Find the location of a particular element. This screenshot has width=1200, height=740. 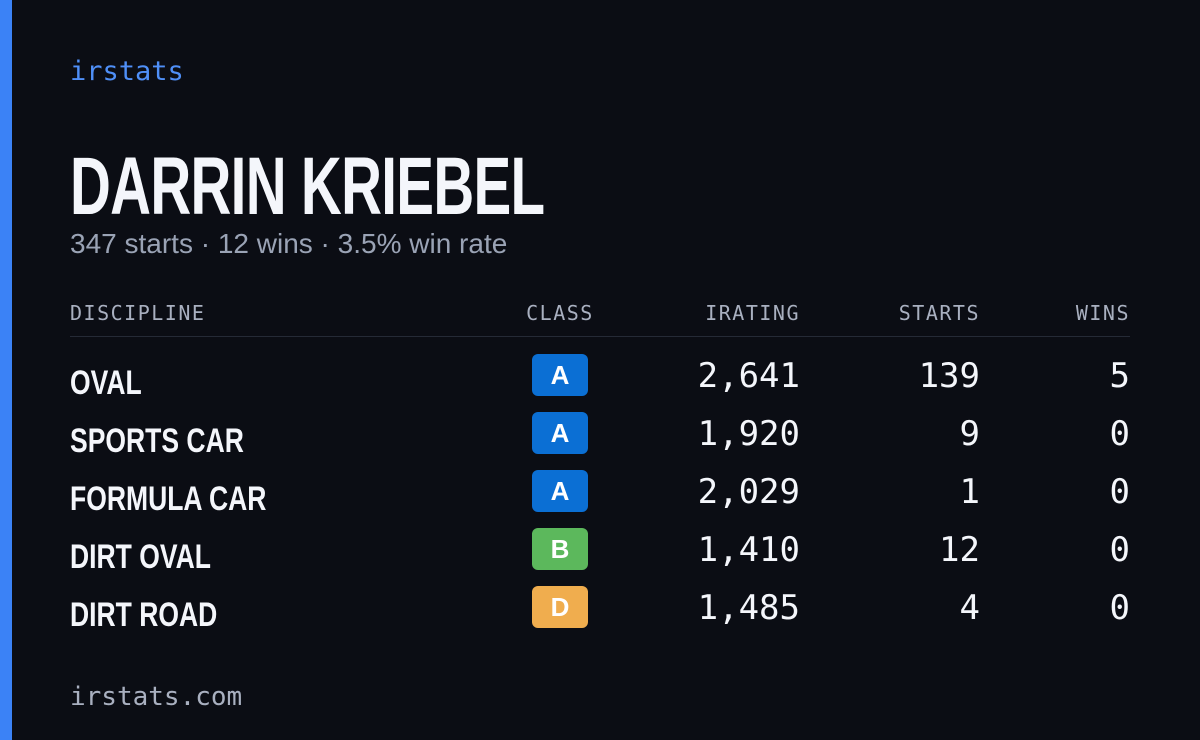

footer: irstats.com is located at coordinates (156, 697).